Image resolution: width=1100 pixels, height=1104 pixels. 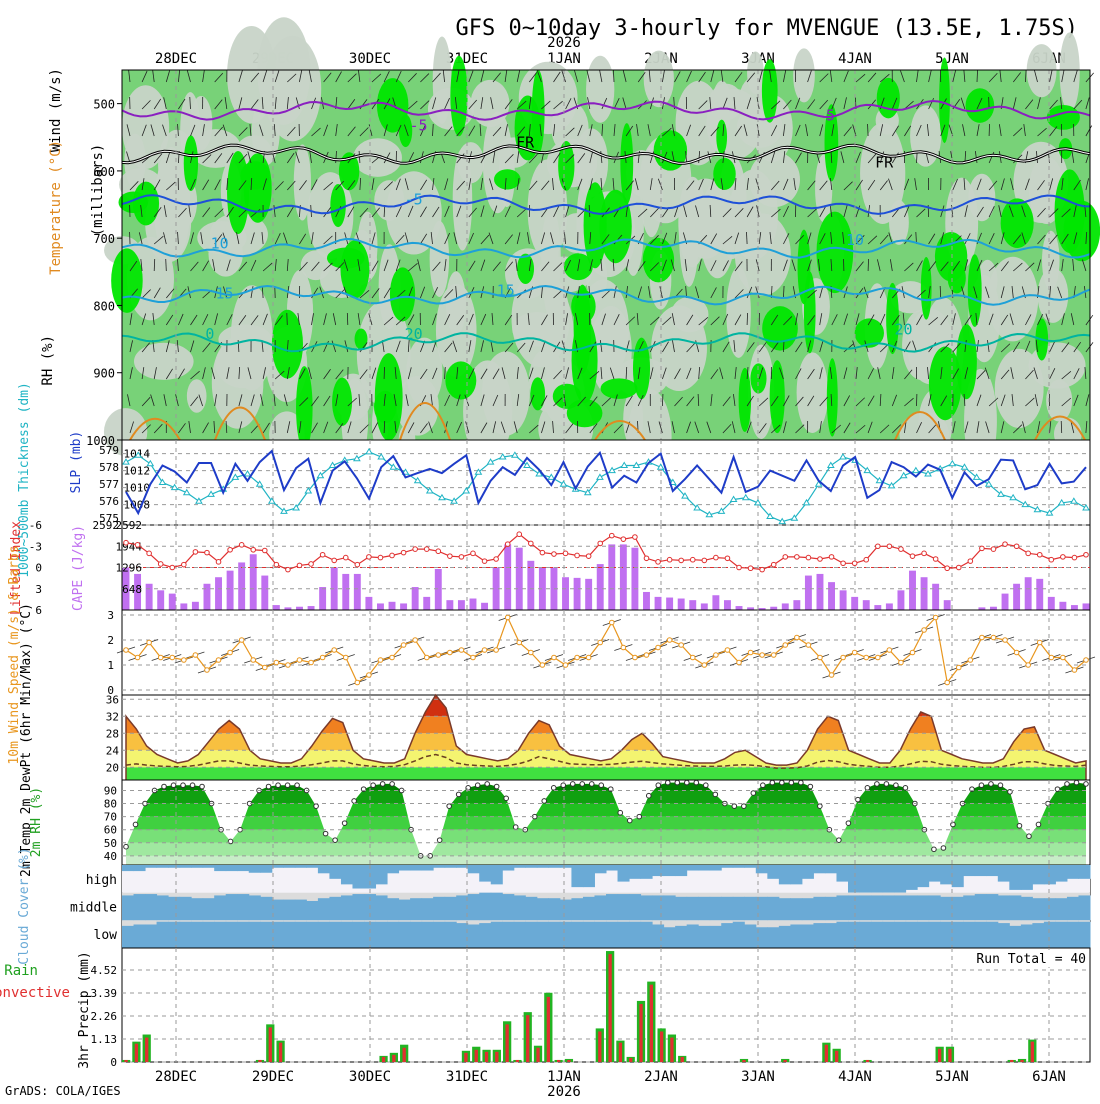 What do you see at coordinates (525, 142) in the screenshot?
I see `isotherm-label: FR` at bounding box center [525, 142].